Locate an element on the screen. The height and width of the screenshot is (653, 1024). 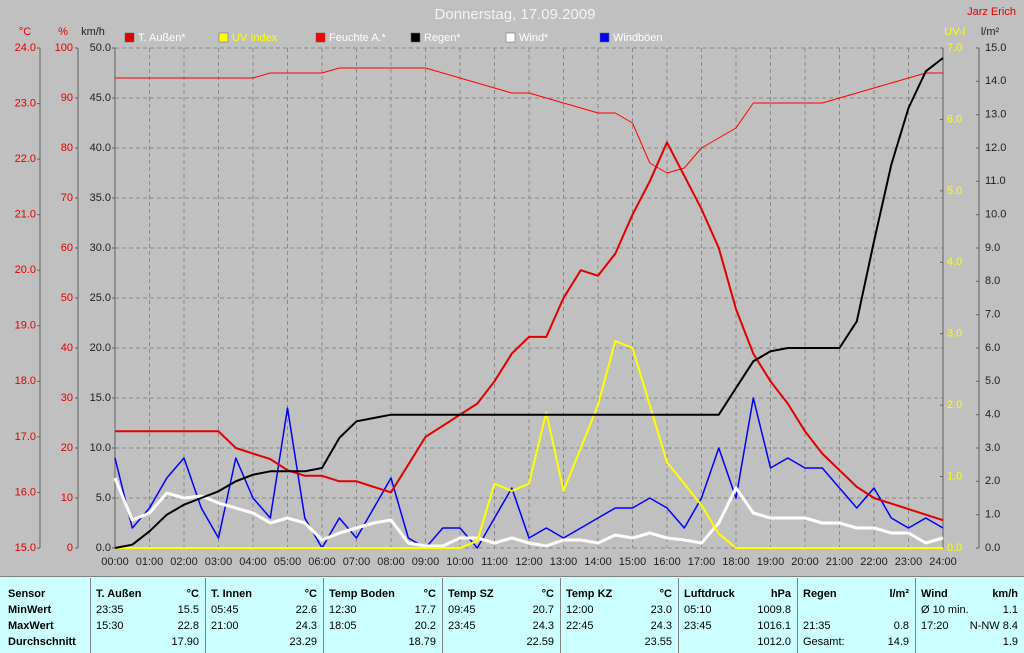
row-label: MaxWert is located at coordinates (31, 626).